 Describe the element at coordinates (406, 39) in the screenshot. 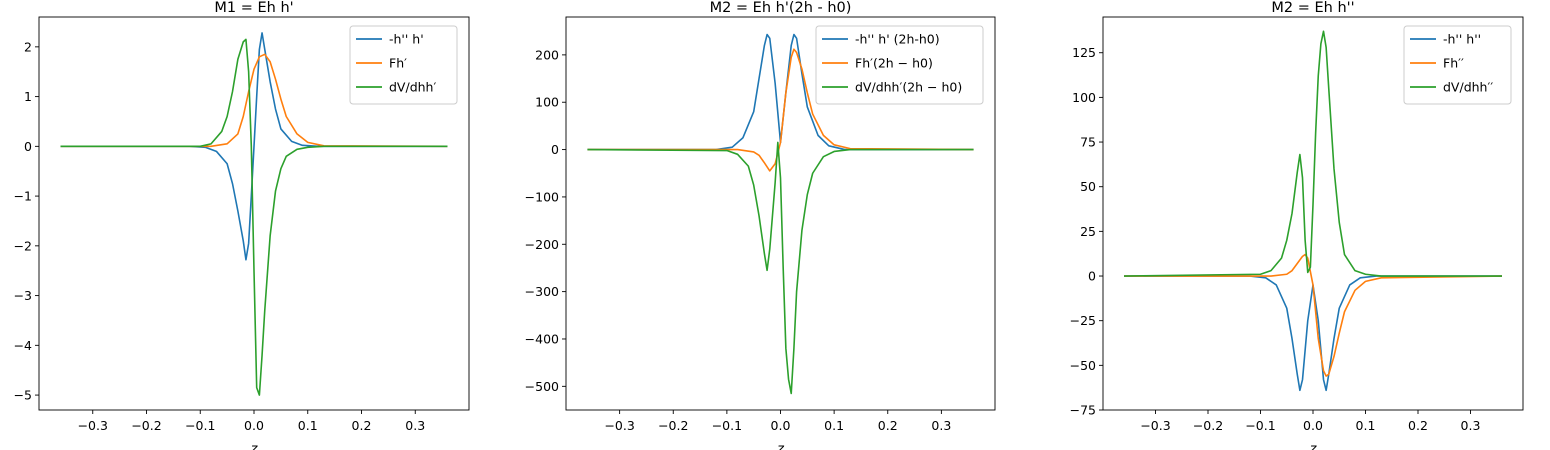

I see `legend-label-1: -h'' h'` at that location.